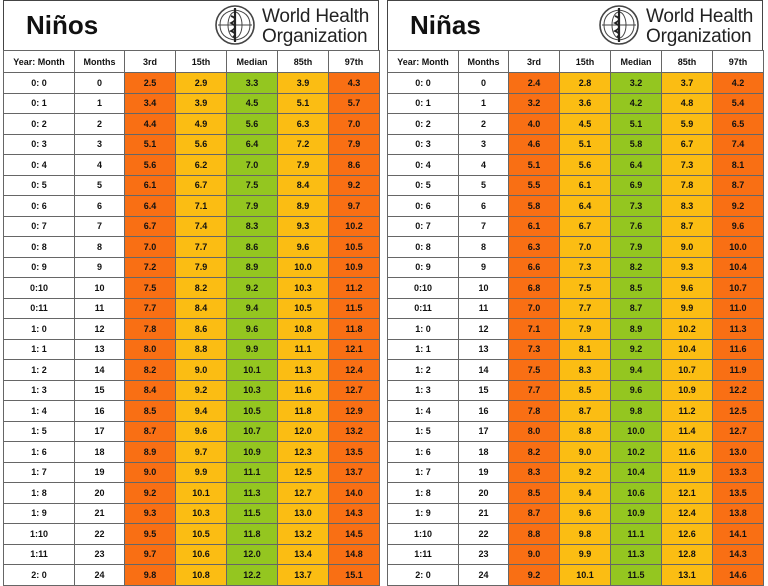 The height and width of the screenshot is (586, 768). What do you see at coordinates (423, 411) in the screenshot?
I see `cell-year-month: 1: 4` at bounding box center [423, 411].